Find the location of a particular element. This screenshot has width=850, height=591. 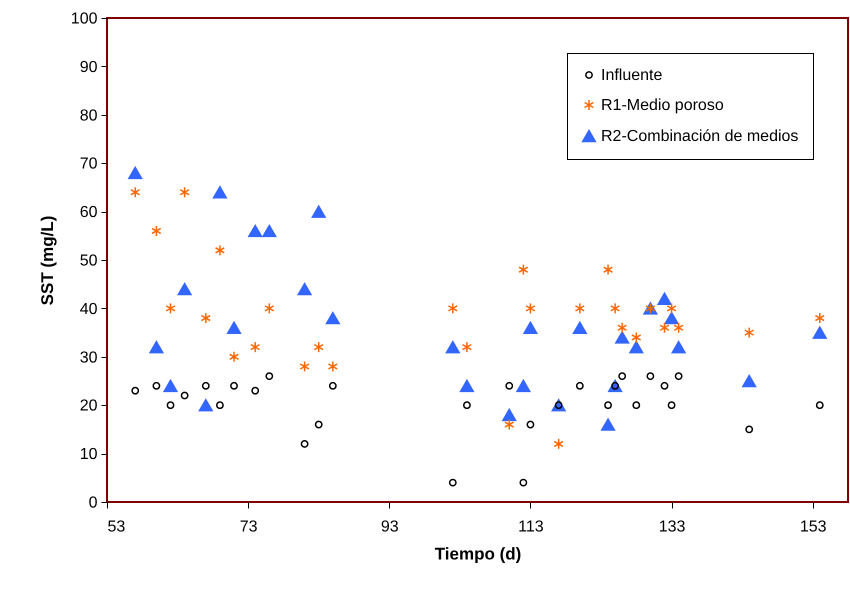

y-tick-label: 70 is located at coordinates (89, 164).